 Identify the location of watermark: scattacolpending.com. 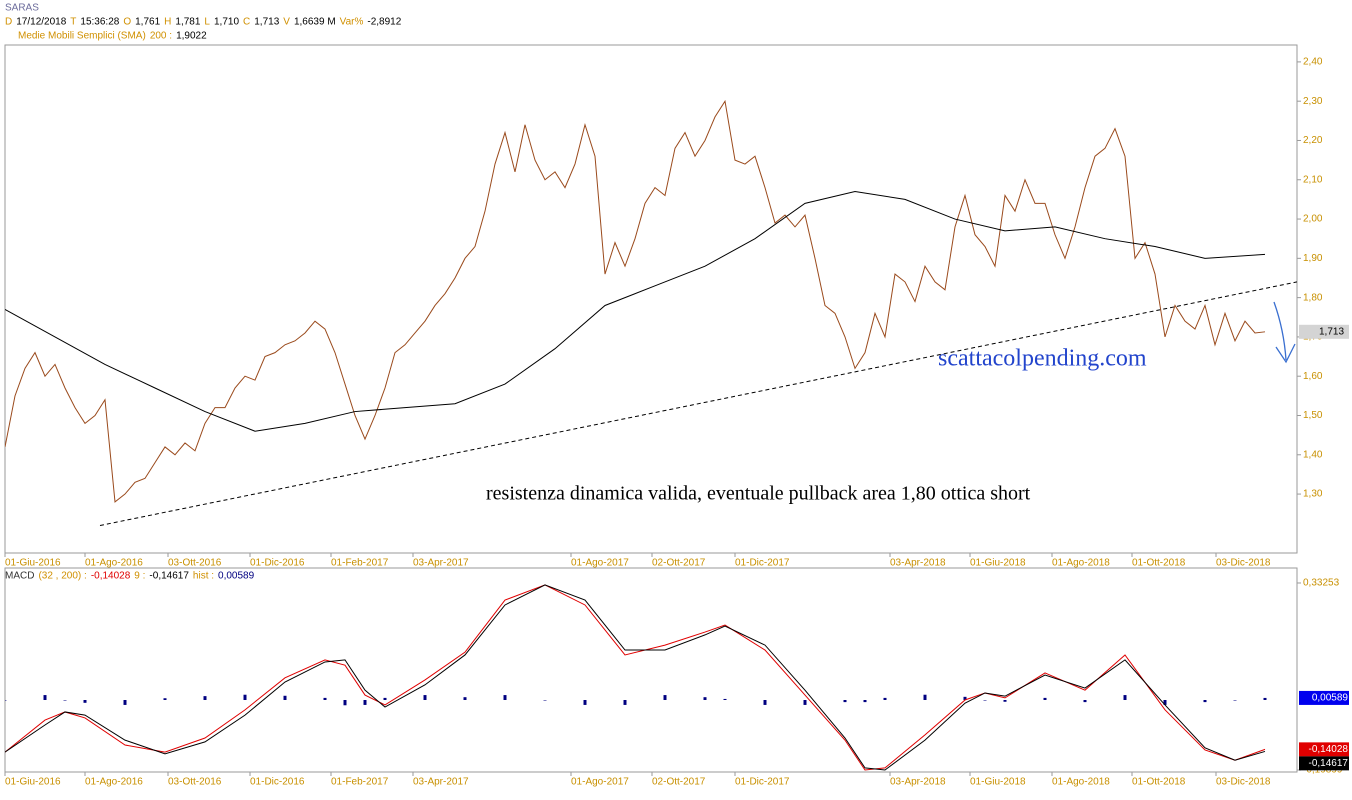
(1042, 359).